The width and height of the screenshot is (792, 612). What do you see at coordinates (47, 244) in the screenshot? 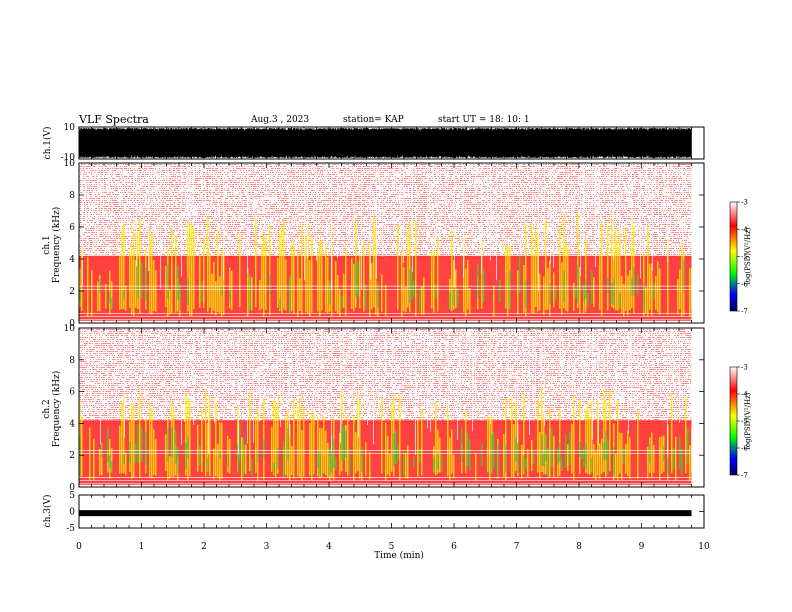
I see `ch1-spec-ylabel-top: ch.1` at bounding box center [47, 244].